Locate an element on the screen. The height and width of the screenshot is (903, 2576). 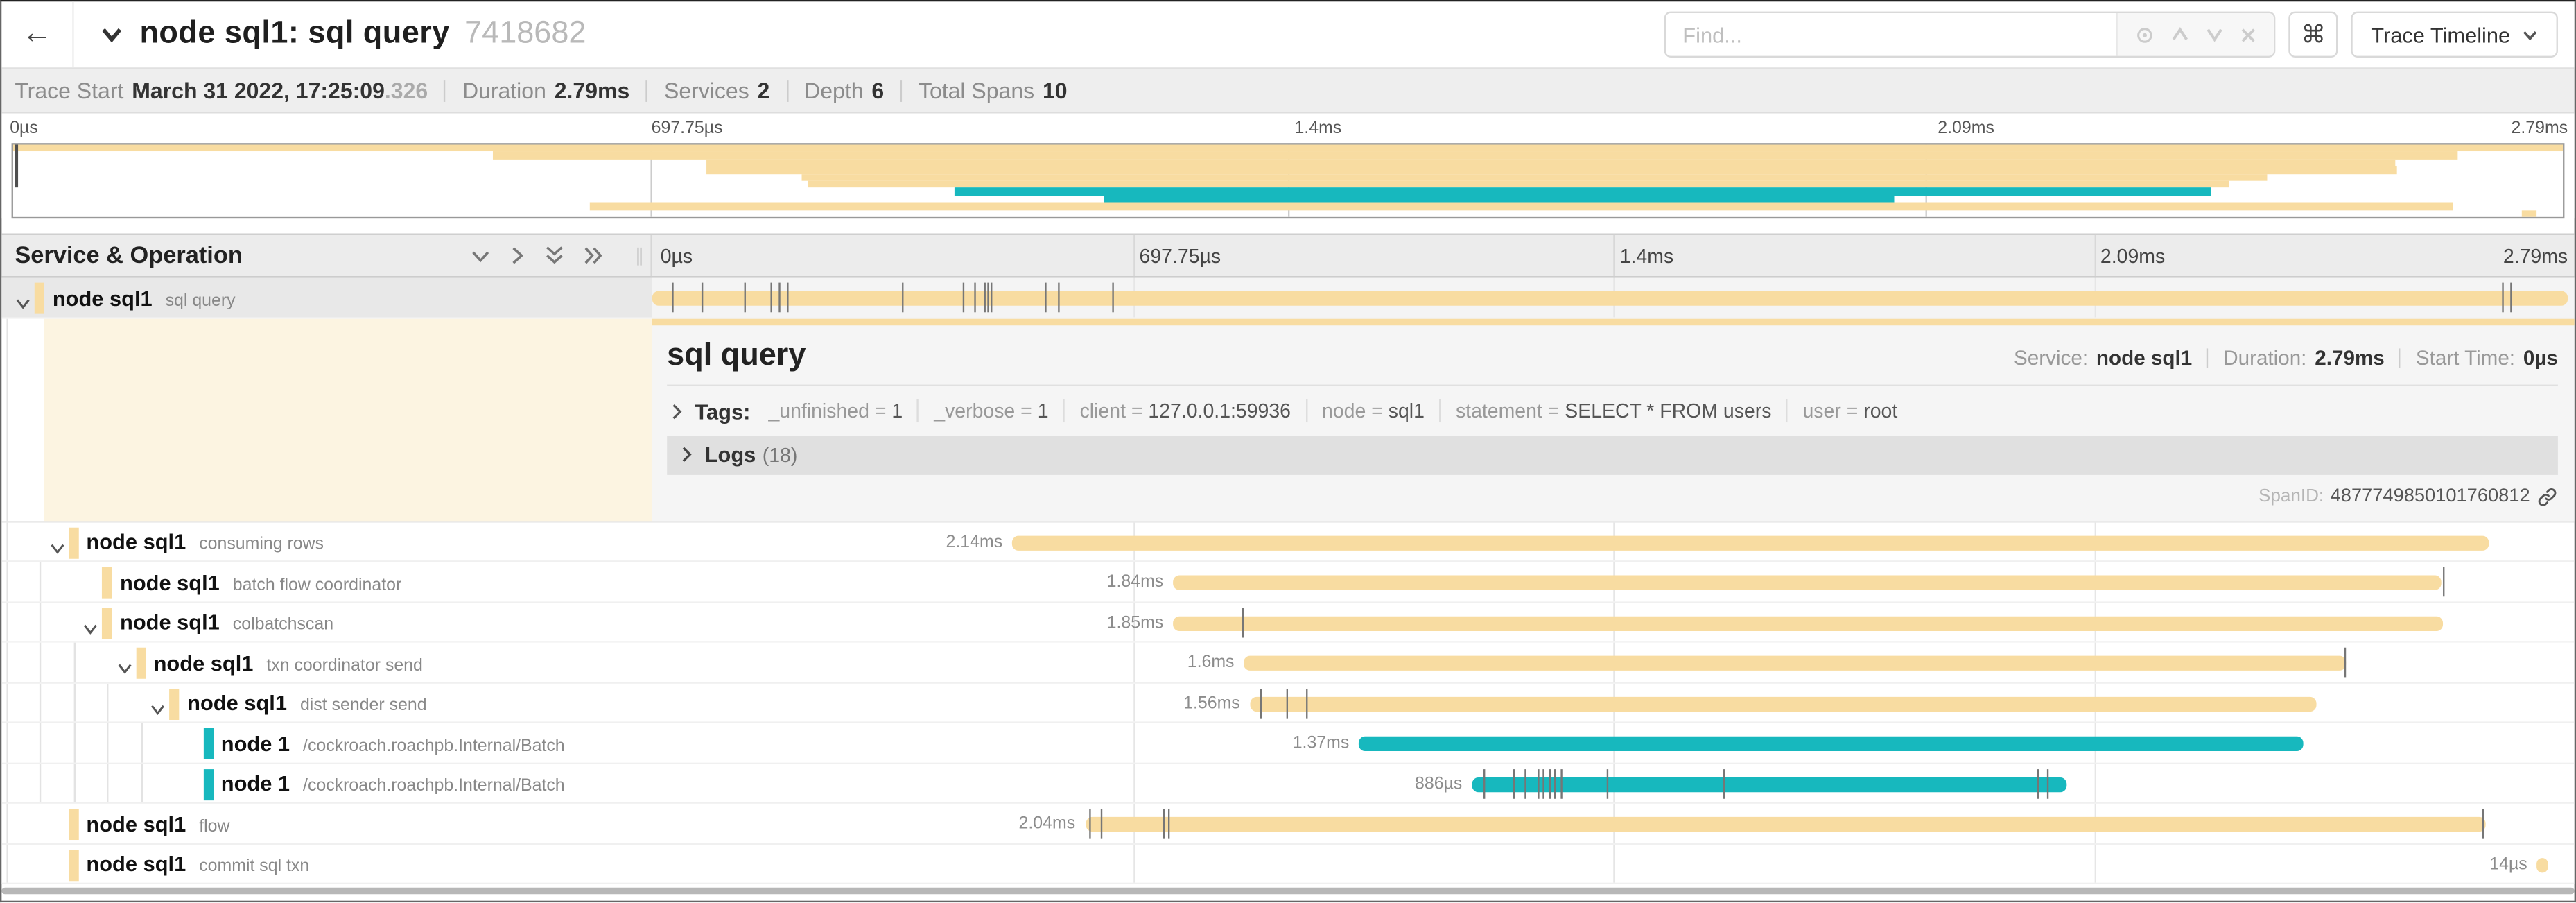
span-tree-item: node sql1 commit sql txn is located at coordinates (326, 863).